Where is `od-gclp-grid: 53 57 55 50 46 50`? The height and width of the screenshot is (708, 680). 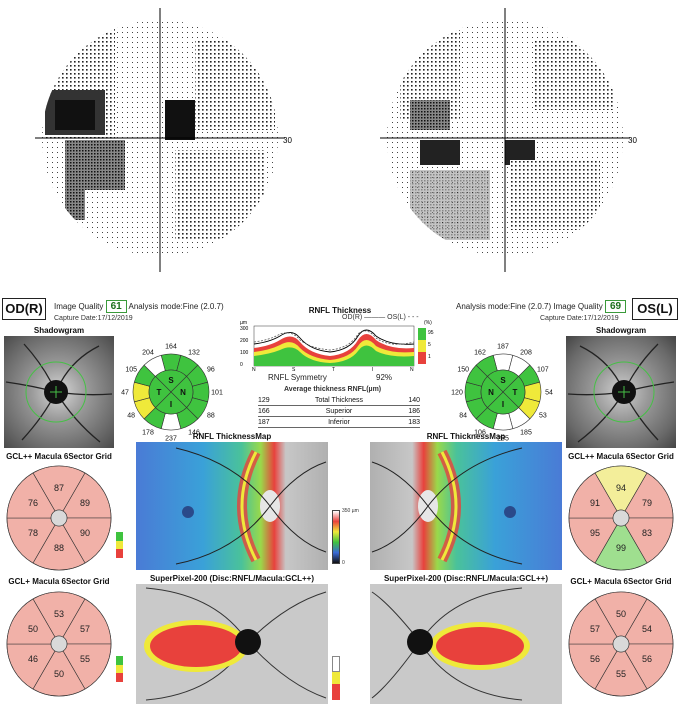 od-gclp-grid: 53 57 55 50 46 50 is located at coordinates (59, 644).